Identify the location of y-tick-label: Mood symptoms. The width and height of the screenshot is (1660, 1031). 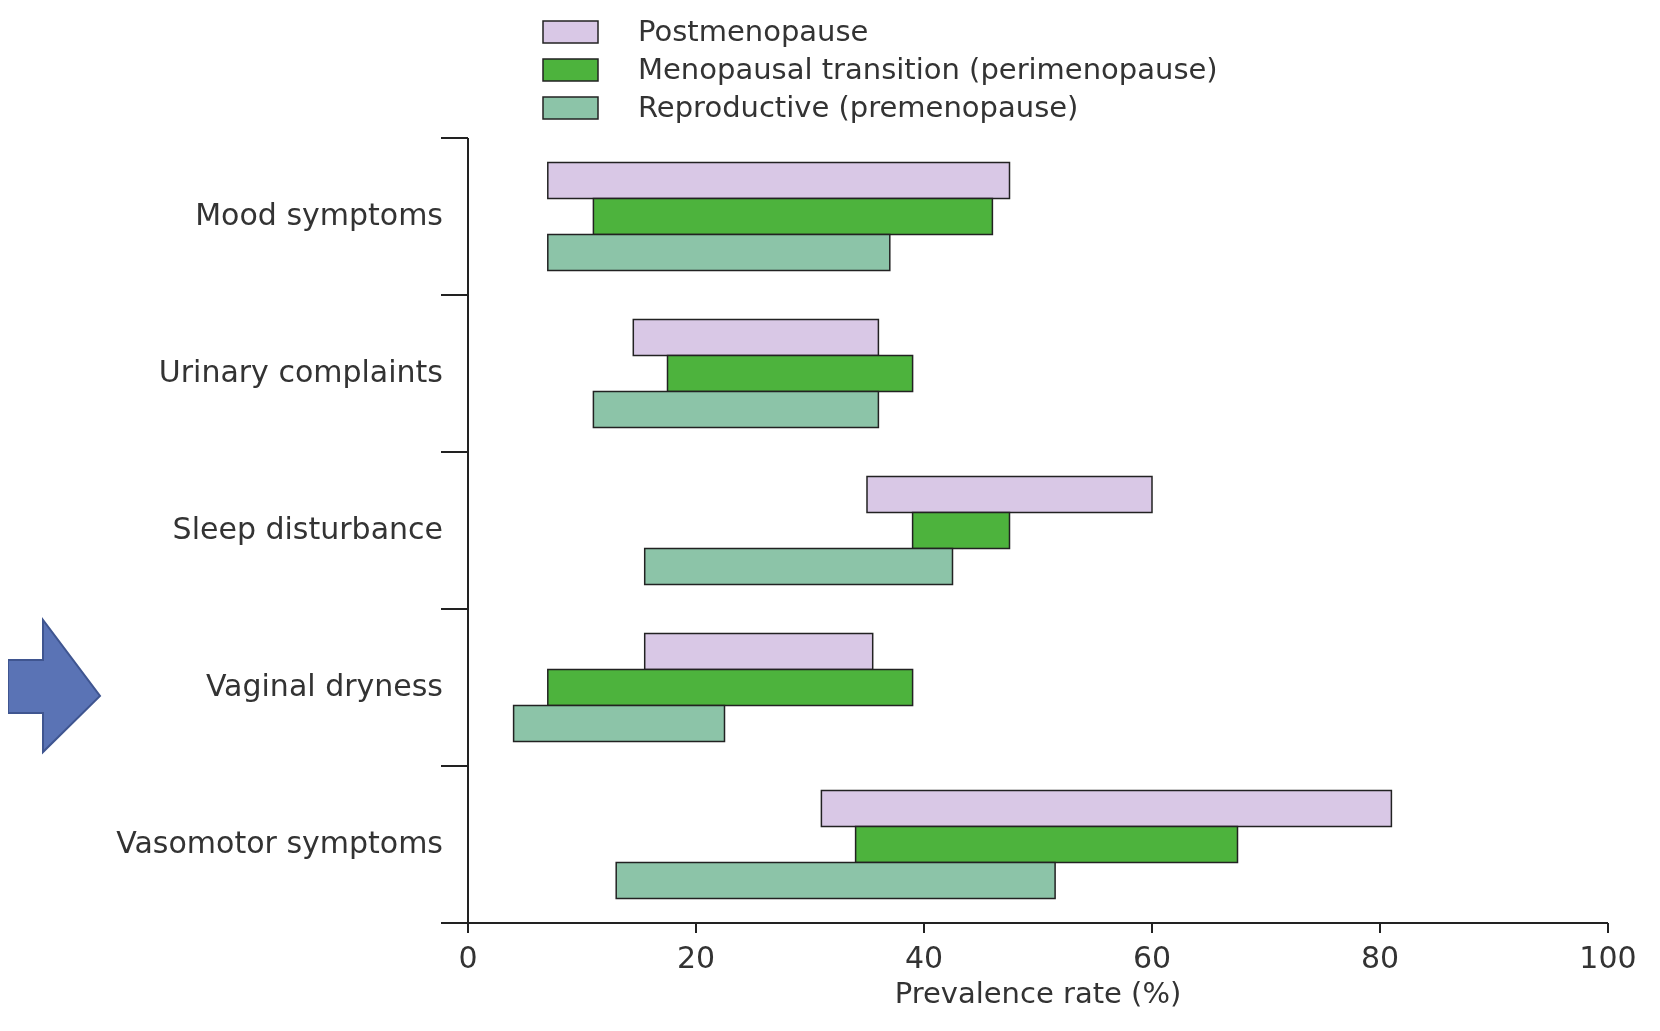
(319, 214).